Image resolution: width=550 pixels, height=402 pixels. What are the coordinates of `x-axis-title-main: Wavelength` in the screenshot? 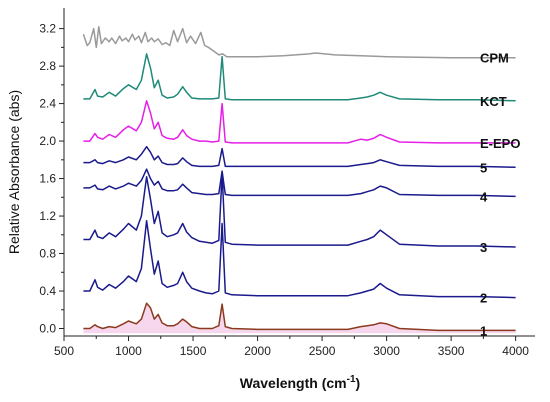 It's located at (279, 383).